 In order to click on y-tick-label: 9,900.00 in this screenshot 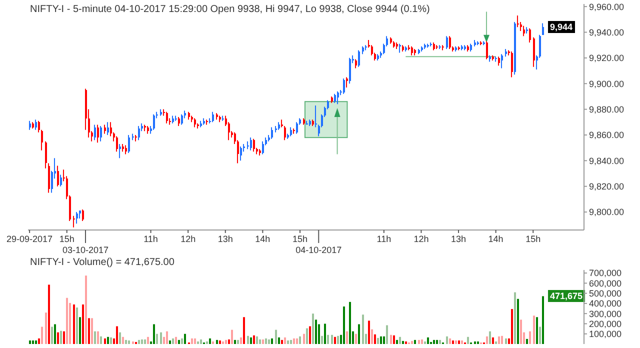, I will do `click(606, 83)`.